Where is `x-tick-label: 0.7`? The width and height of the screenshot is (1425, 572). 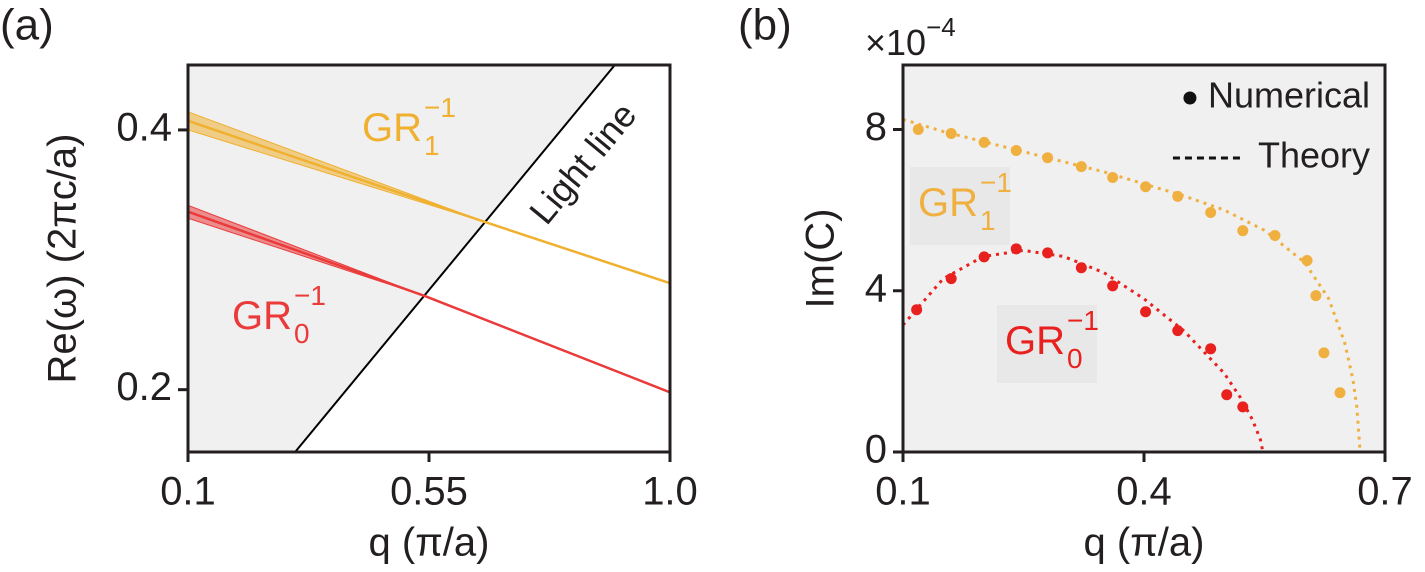
x-tick-label: 0.7 is located at coordinates (1385, 492).